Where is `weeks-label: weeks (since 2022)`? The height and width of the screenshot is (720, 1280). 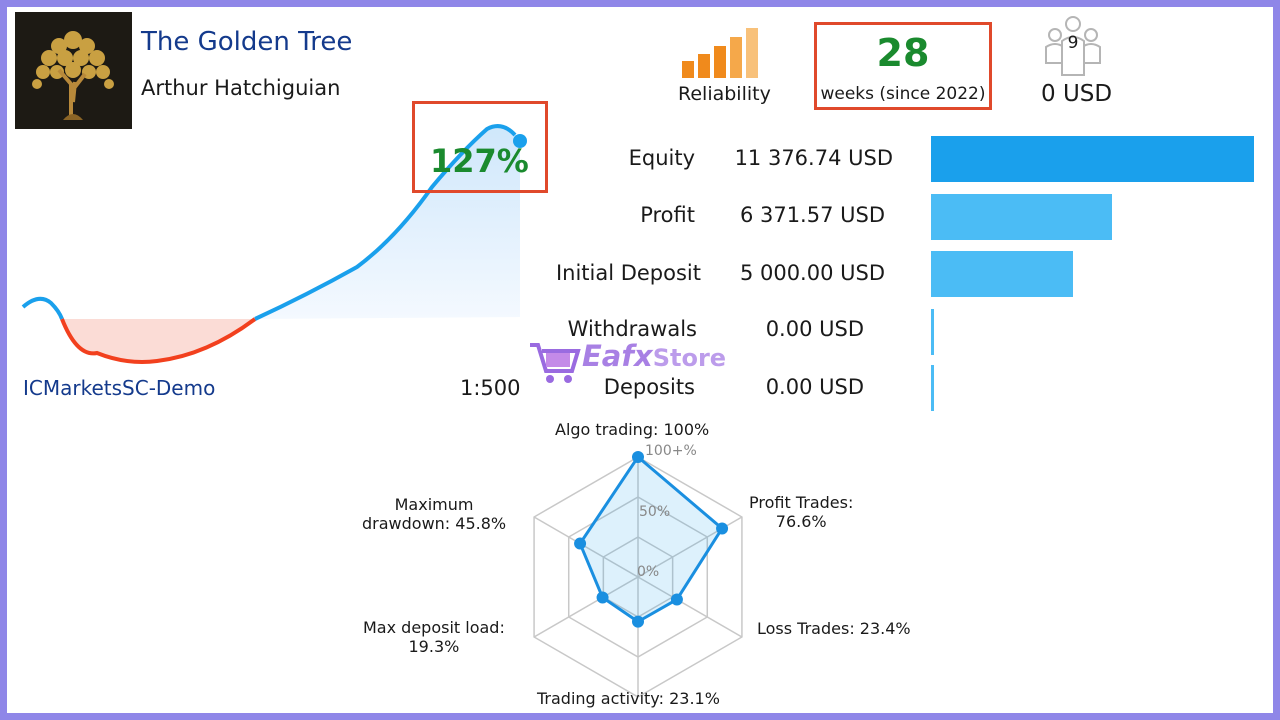
weeks-label: weeks (since 2022) is located at coordinates (903, 94).